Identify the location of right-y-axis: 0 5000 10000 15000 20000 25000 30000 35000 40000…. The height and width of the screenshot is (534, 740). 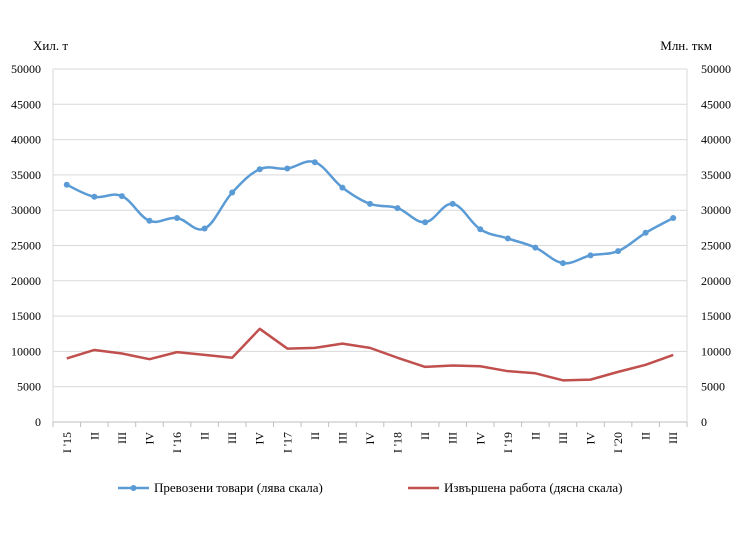
(716, 245).